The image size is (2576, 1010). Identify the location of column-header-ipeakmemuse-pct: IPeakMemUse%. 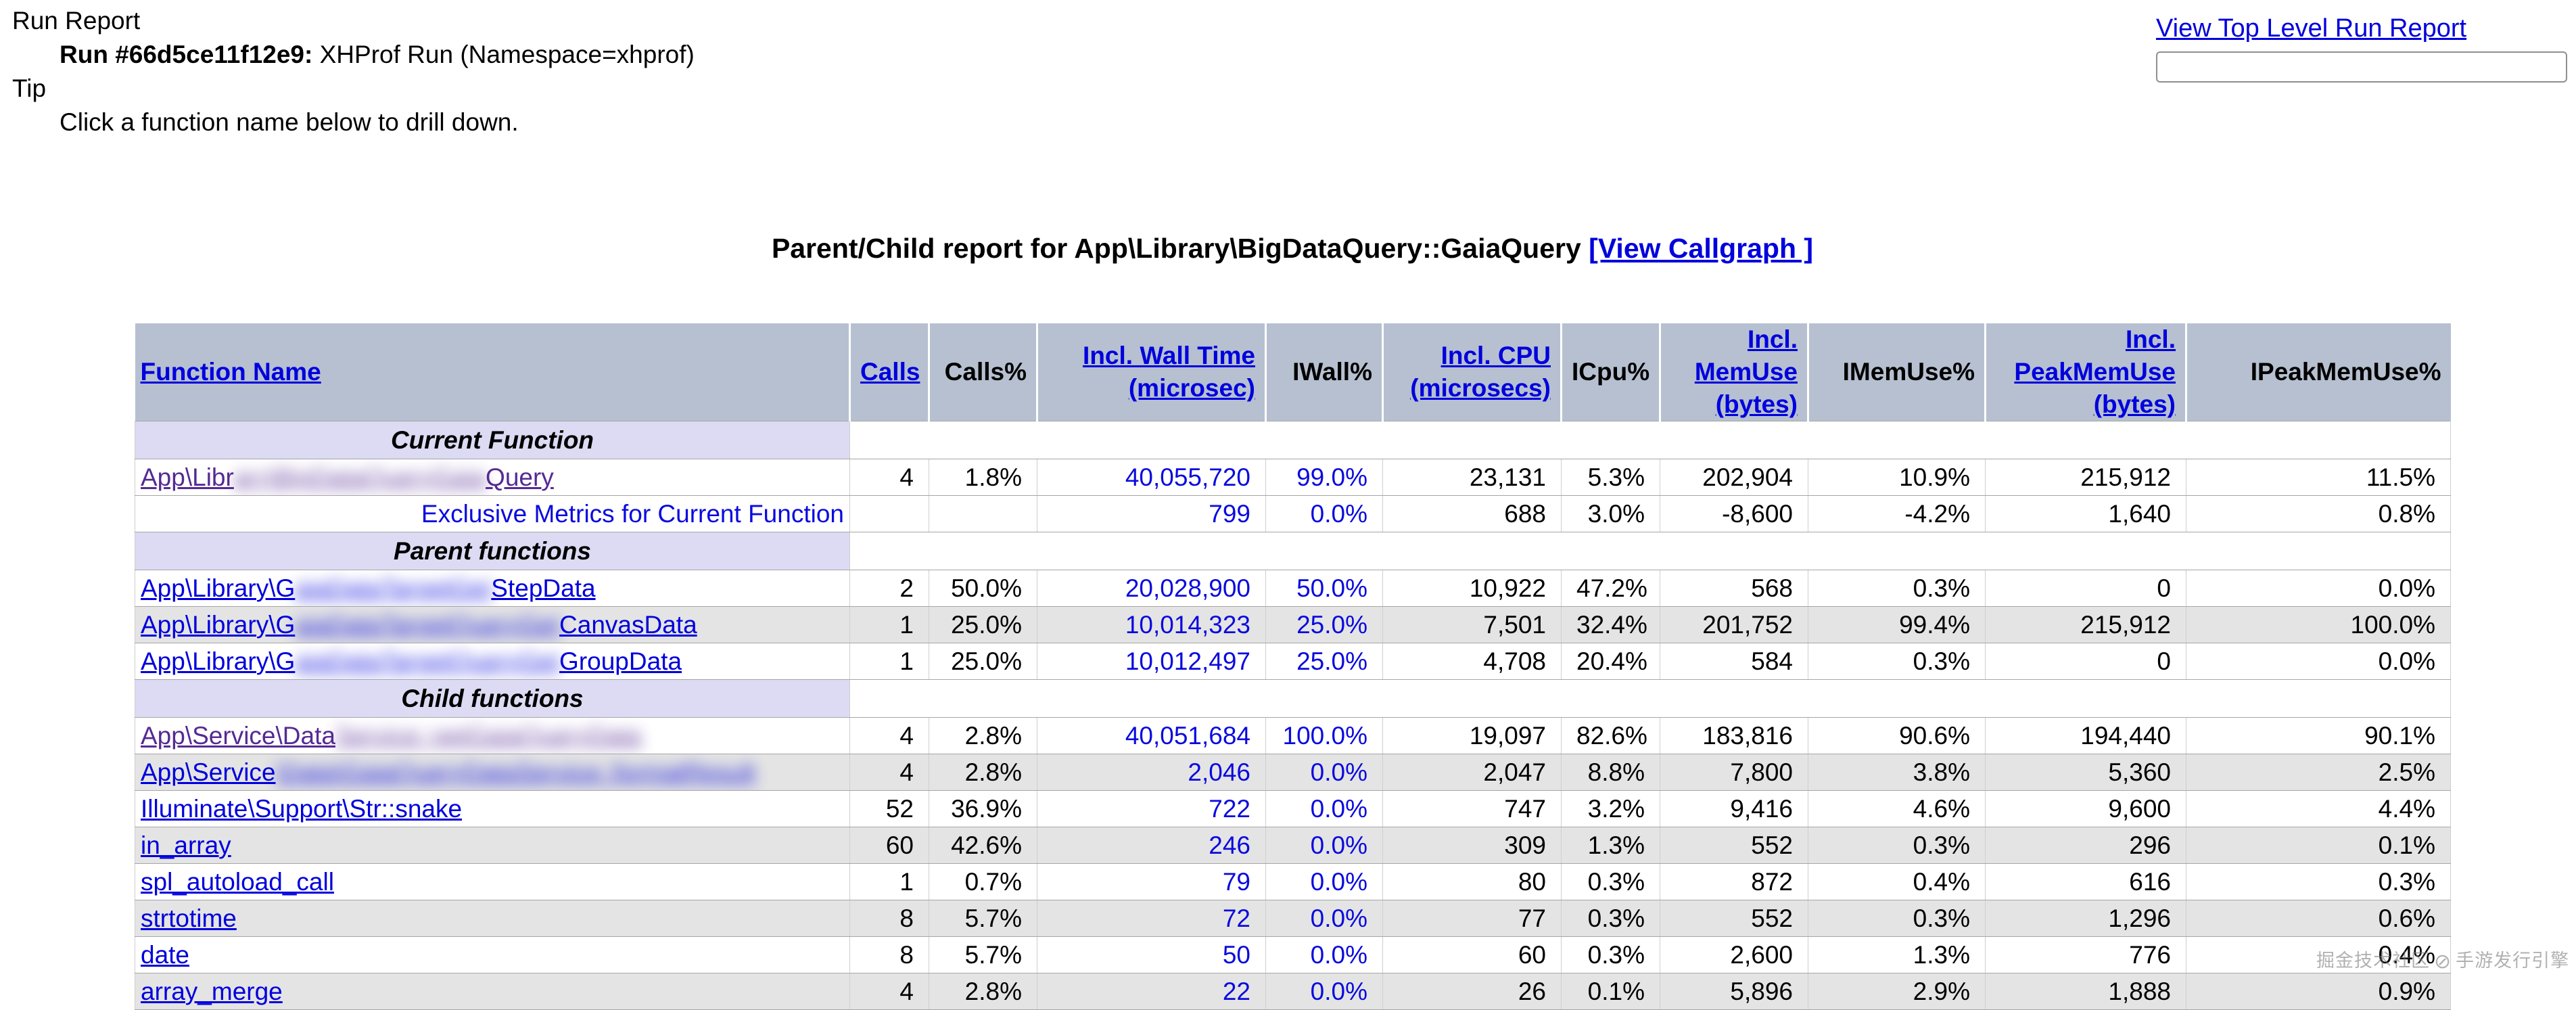
(2318, 372).